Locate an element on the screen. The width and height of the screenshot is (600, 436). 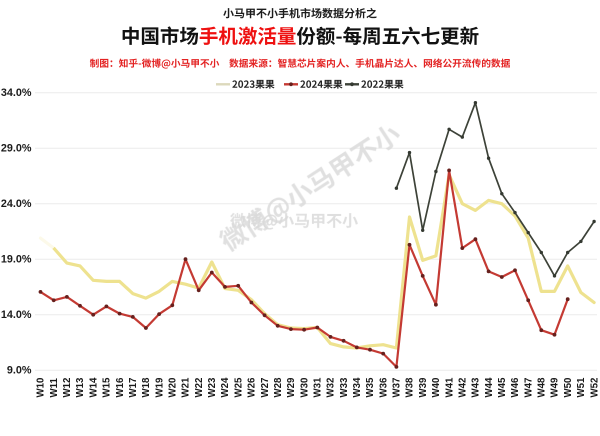
svg-text: W26 is located at coordinates (252, 387).